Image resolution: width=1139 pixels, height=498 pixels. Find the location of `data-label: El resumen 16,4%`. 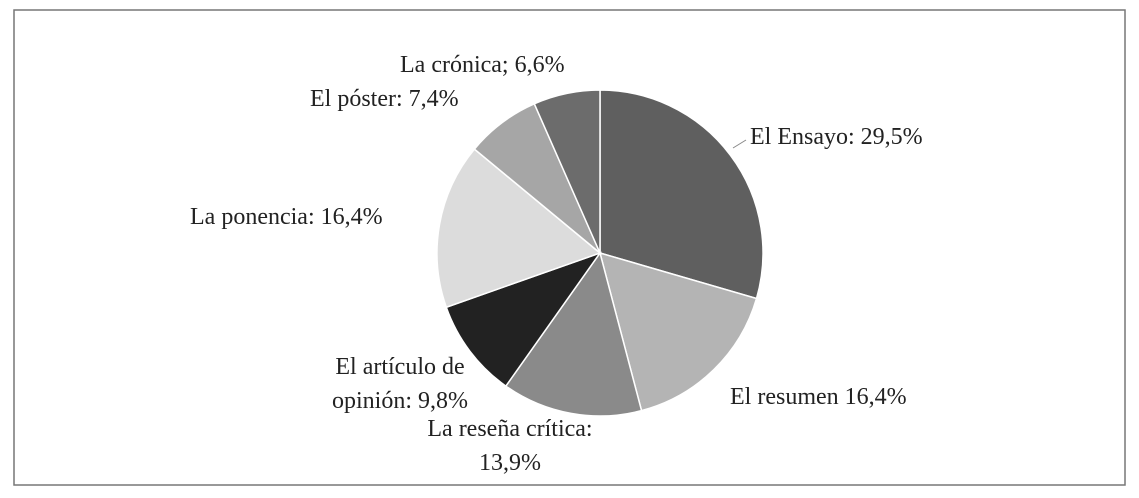

data-label: El resumen 16,4% is located at coordinates (818, 397).